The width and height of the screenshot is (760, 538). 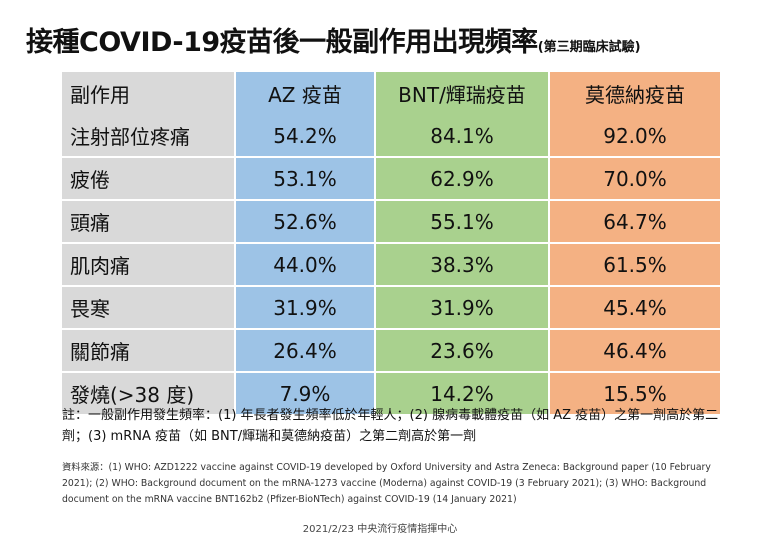 I want to click on row-label: 注射部位疼痛, so click(x=148, y=136).